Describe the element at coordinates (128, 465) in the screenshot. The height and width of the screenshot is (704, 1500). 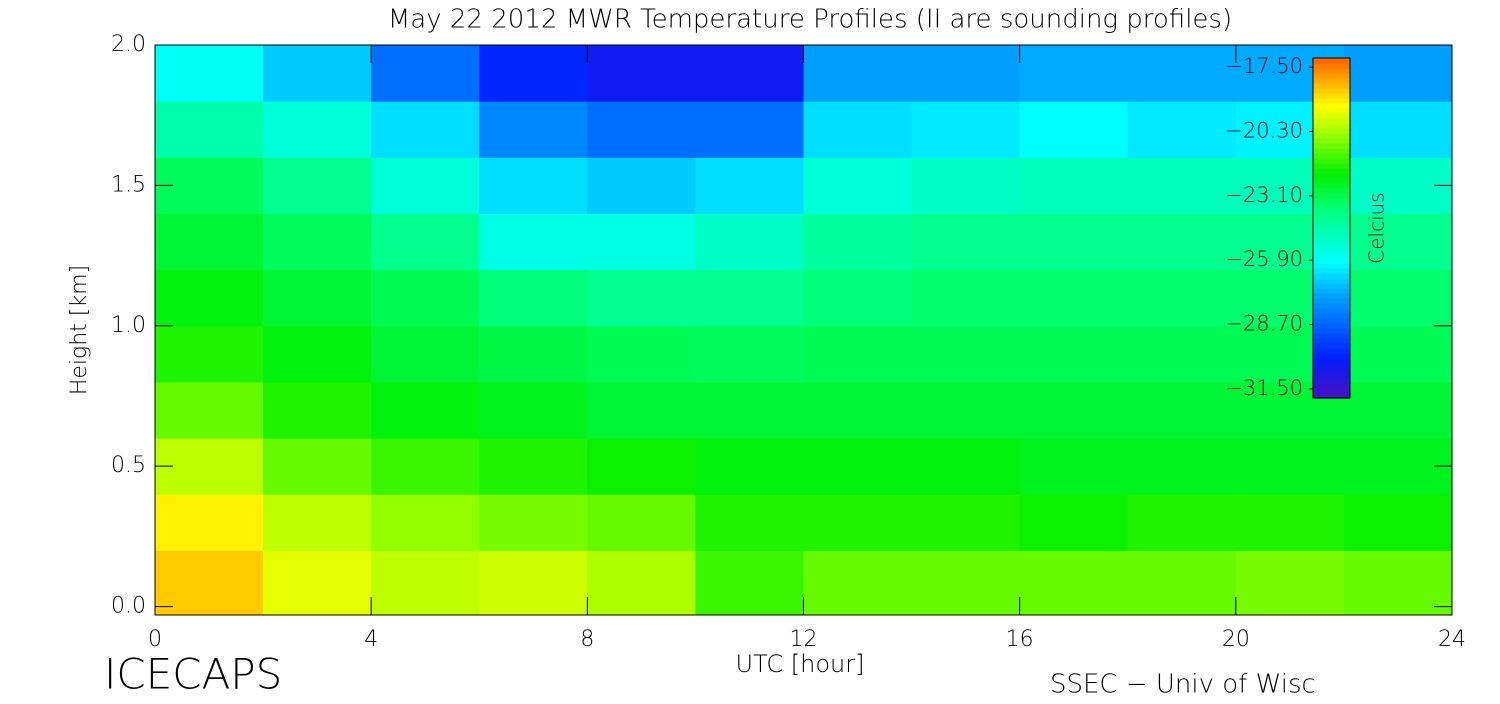
I see `y-tick-label: 0.5` at that location.